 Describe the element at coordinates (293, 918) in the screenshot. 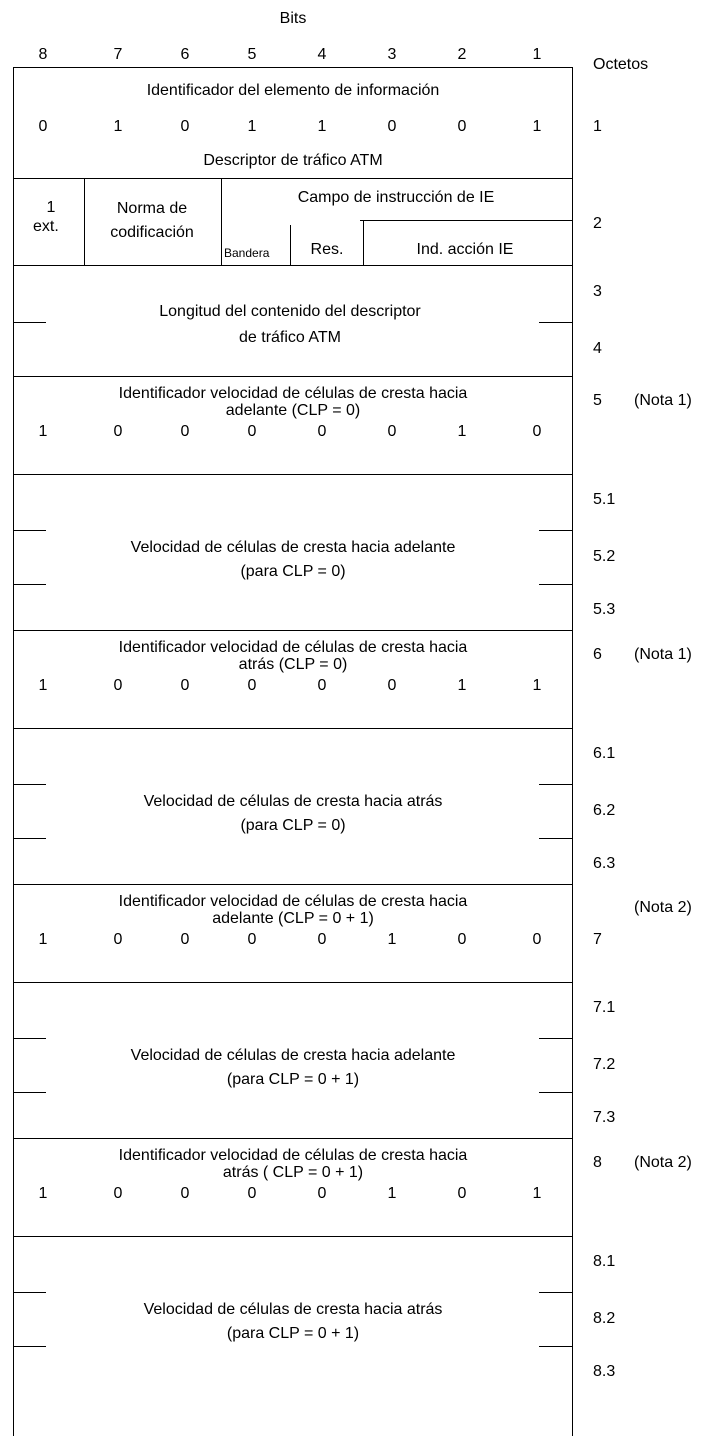

I see `rate-identifier-title: adelante (CLP = 0 + 1)` at that location.